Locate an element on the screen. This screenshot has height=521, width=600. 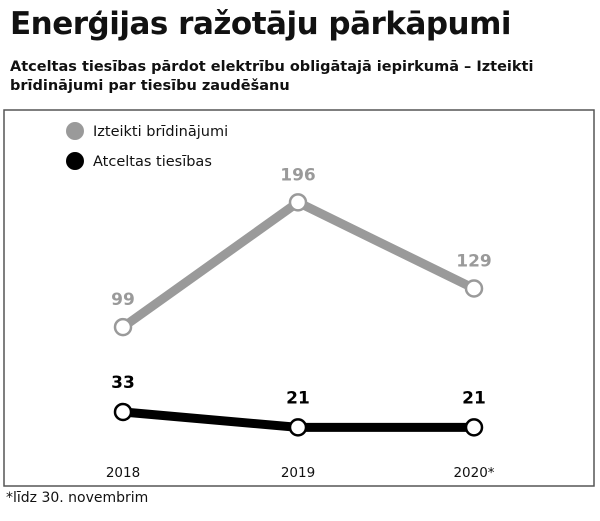
data-label-izteikti: 196 is located at coordinates (298, 175).